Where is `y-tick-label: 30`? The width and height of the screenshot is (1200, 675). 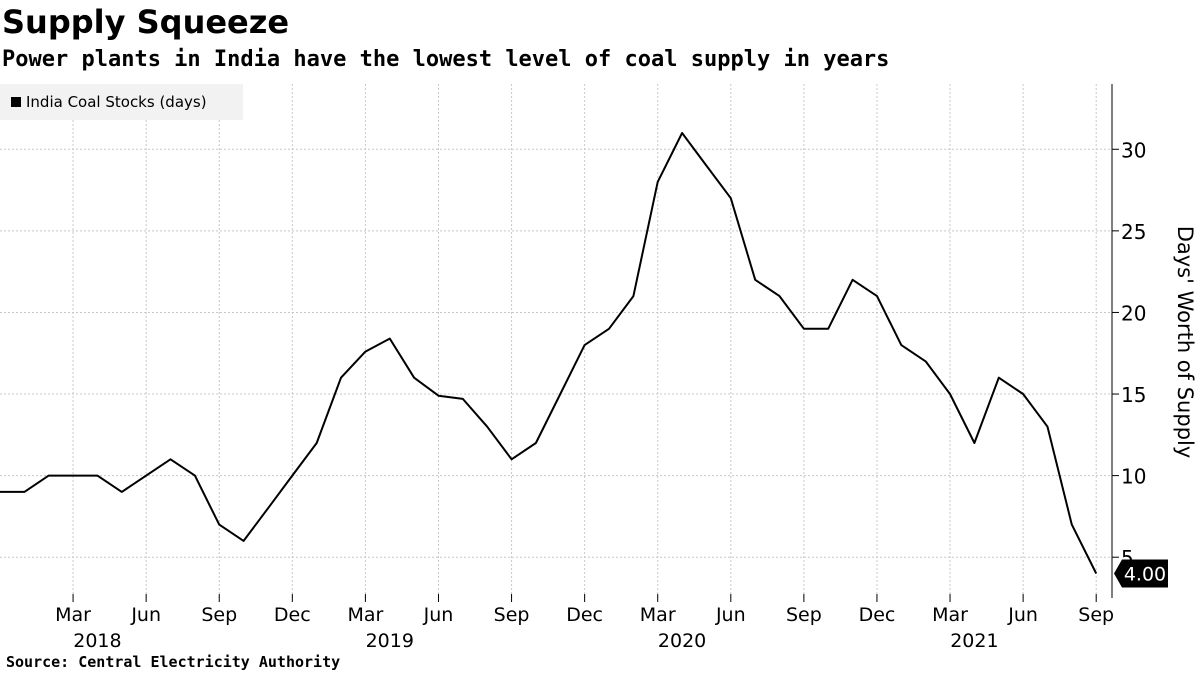
y-tick-label: 30 is located at coordinates (1133, 150).